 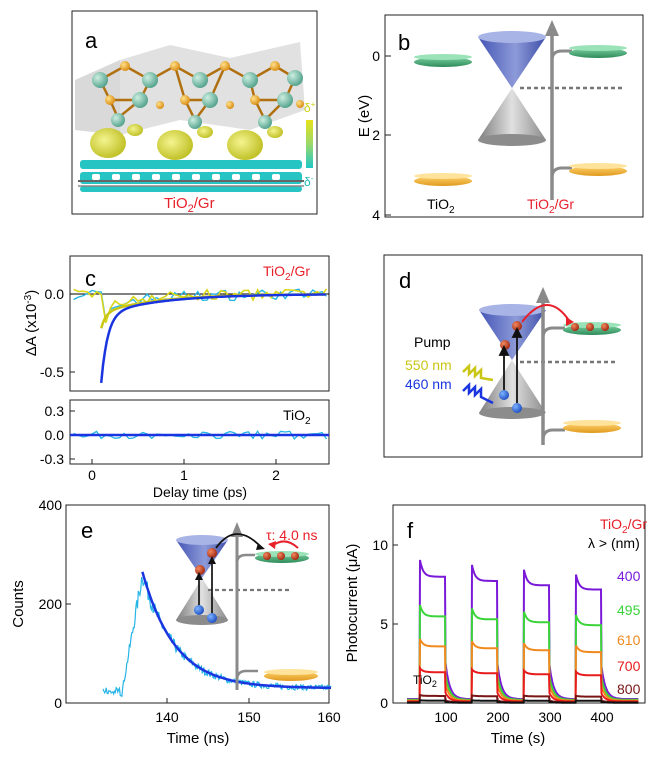 What do you see at coordinates (446, 717) in the screenshot?
I see `panel-f-xtick: 100` at bounding box center [446, 717].